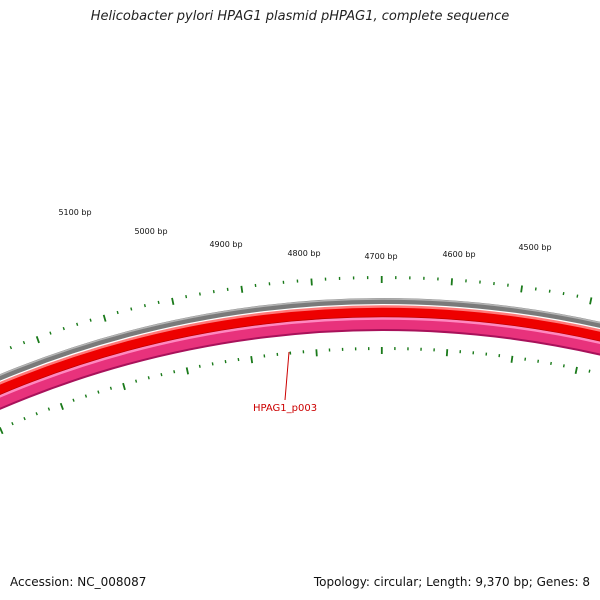 The image size is (600, 600). What do you see at coordinates (150, 231) in the screenshot?
I see `tick-label-5000: 5000 bp` at bounding box center [150, 231].